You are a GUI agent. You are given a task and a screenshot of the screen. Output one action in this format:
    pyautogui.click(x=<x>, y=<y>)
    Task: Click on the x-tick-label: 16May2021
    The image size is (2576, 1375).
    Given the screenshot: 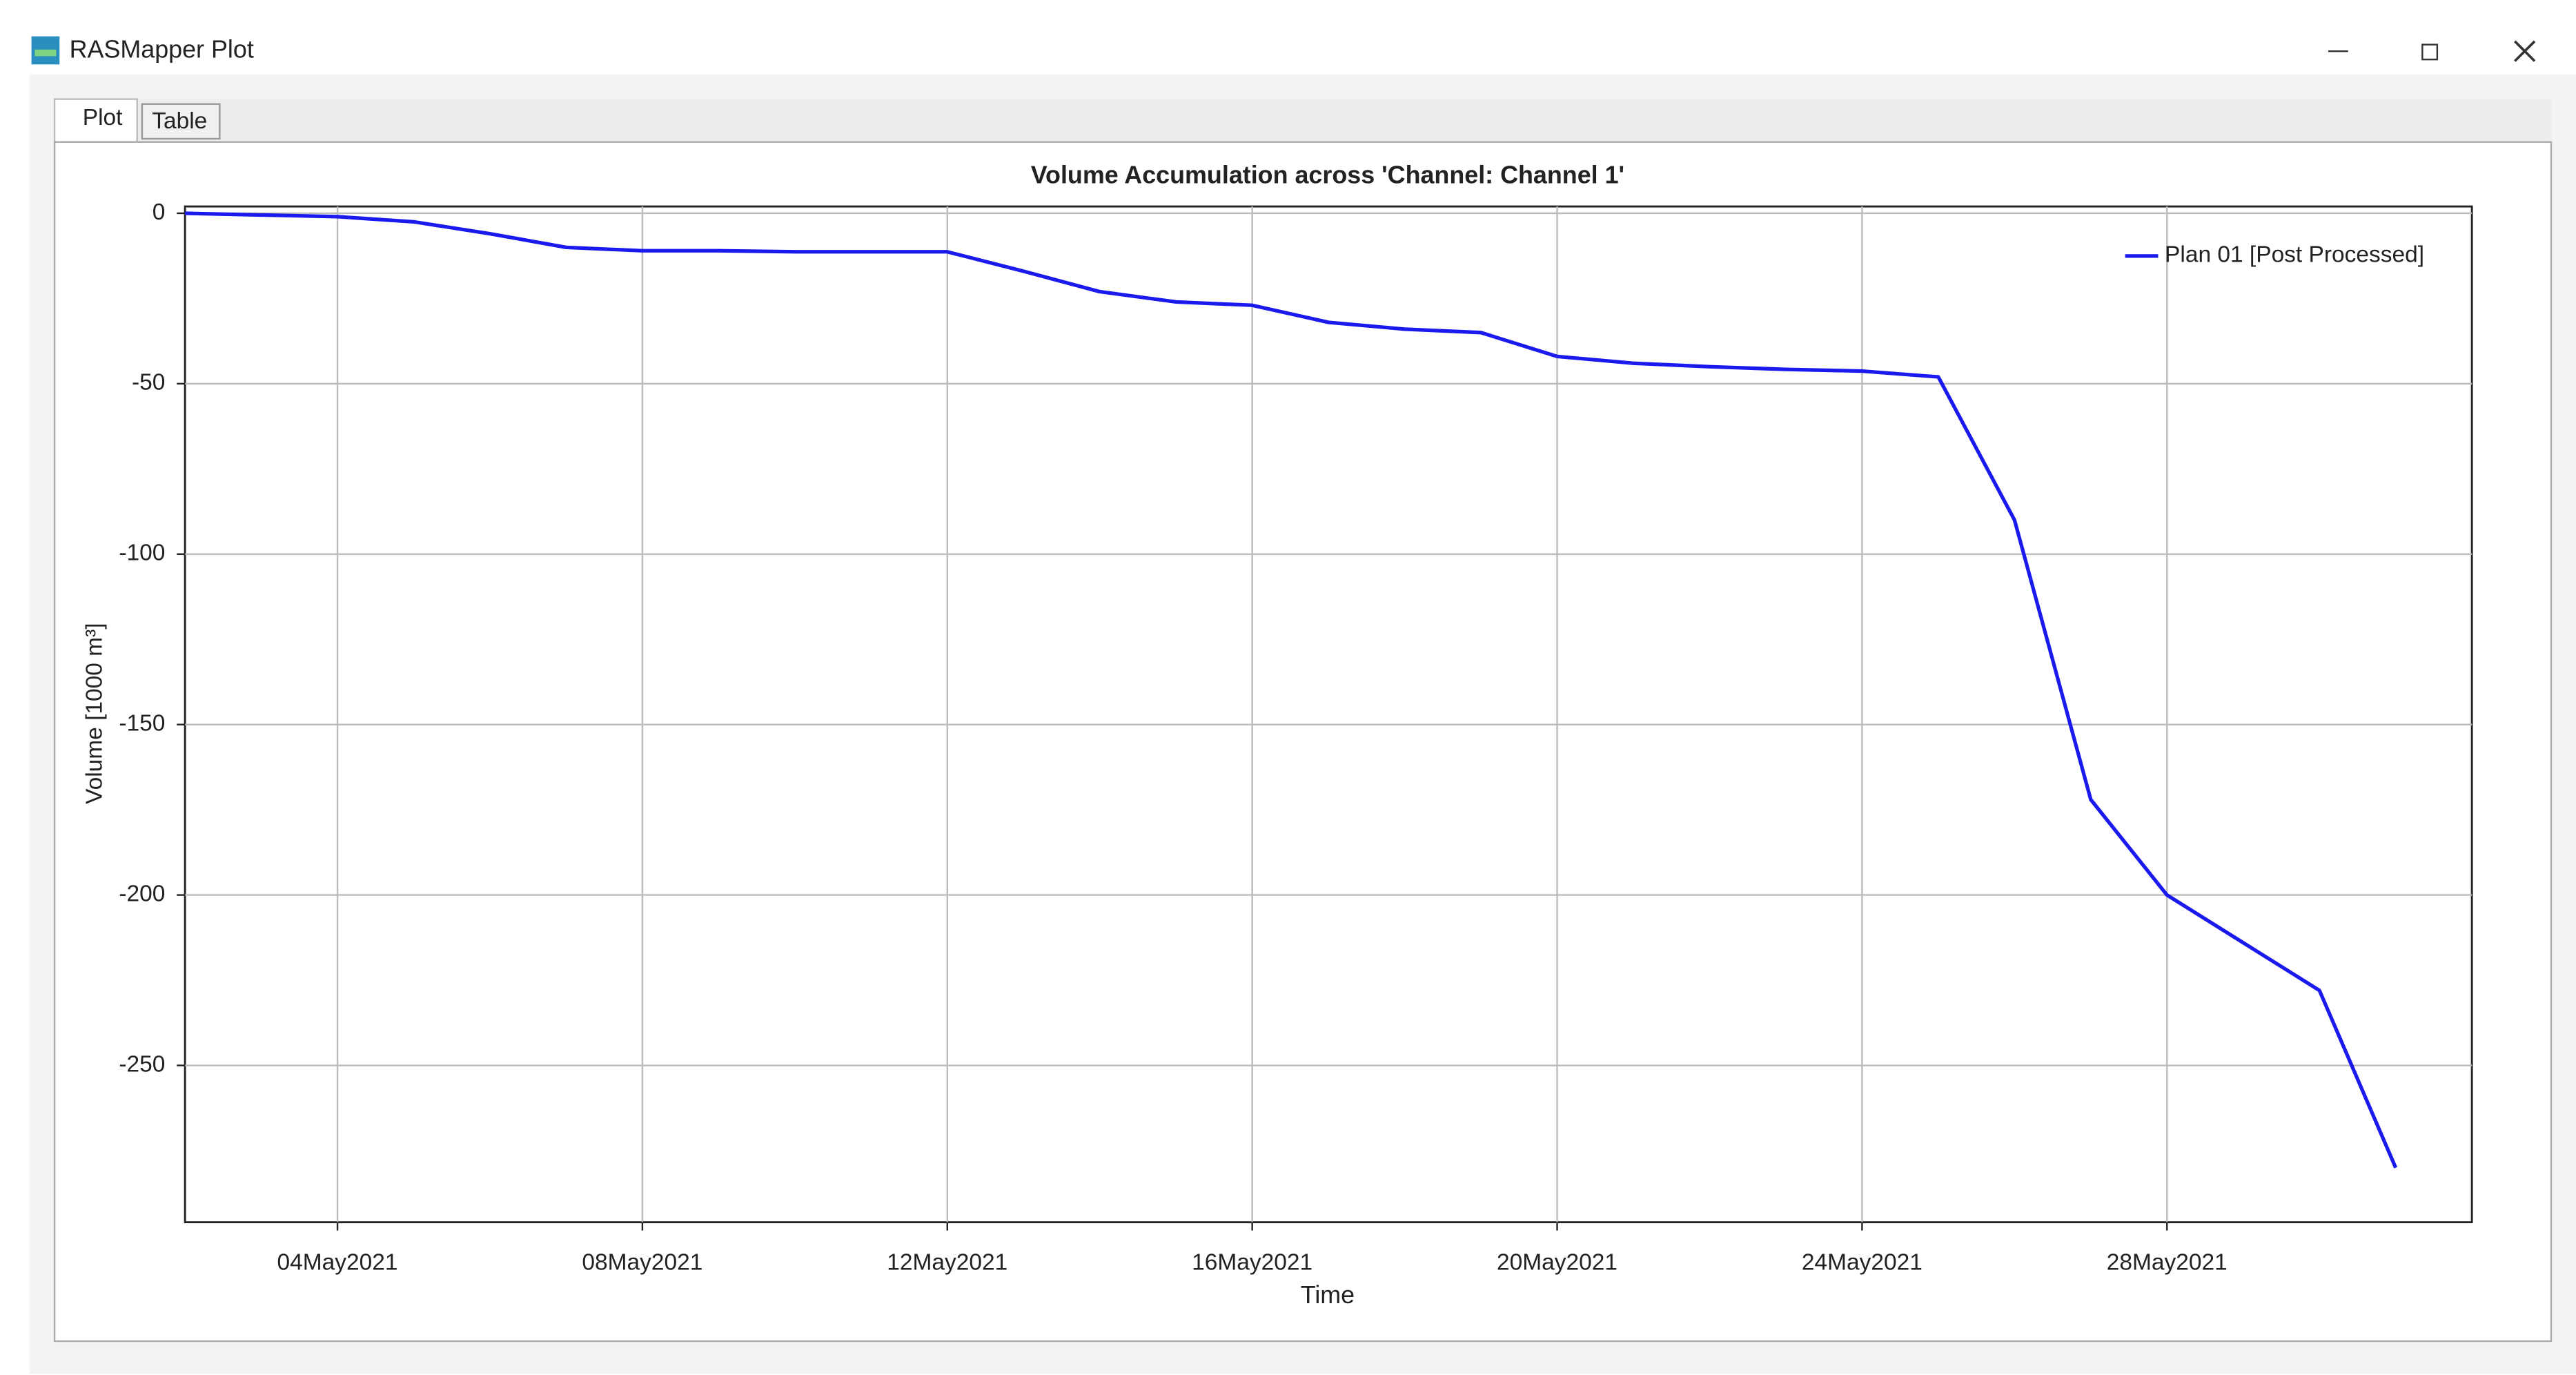 What is the action you would take?
    pyautogui.click(x=1252, y=1262)
    